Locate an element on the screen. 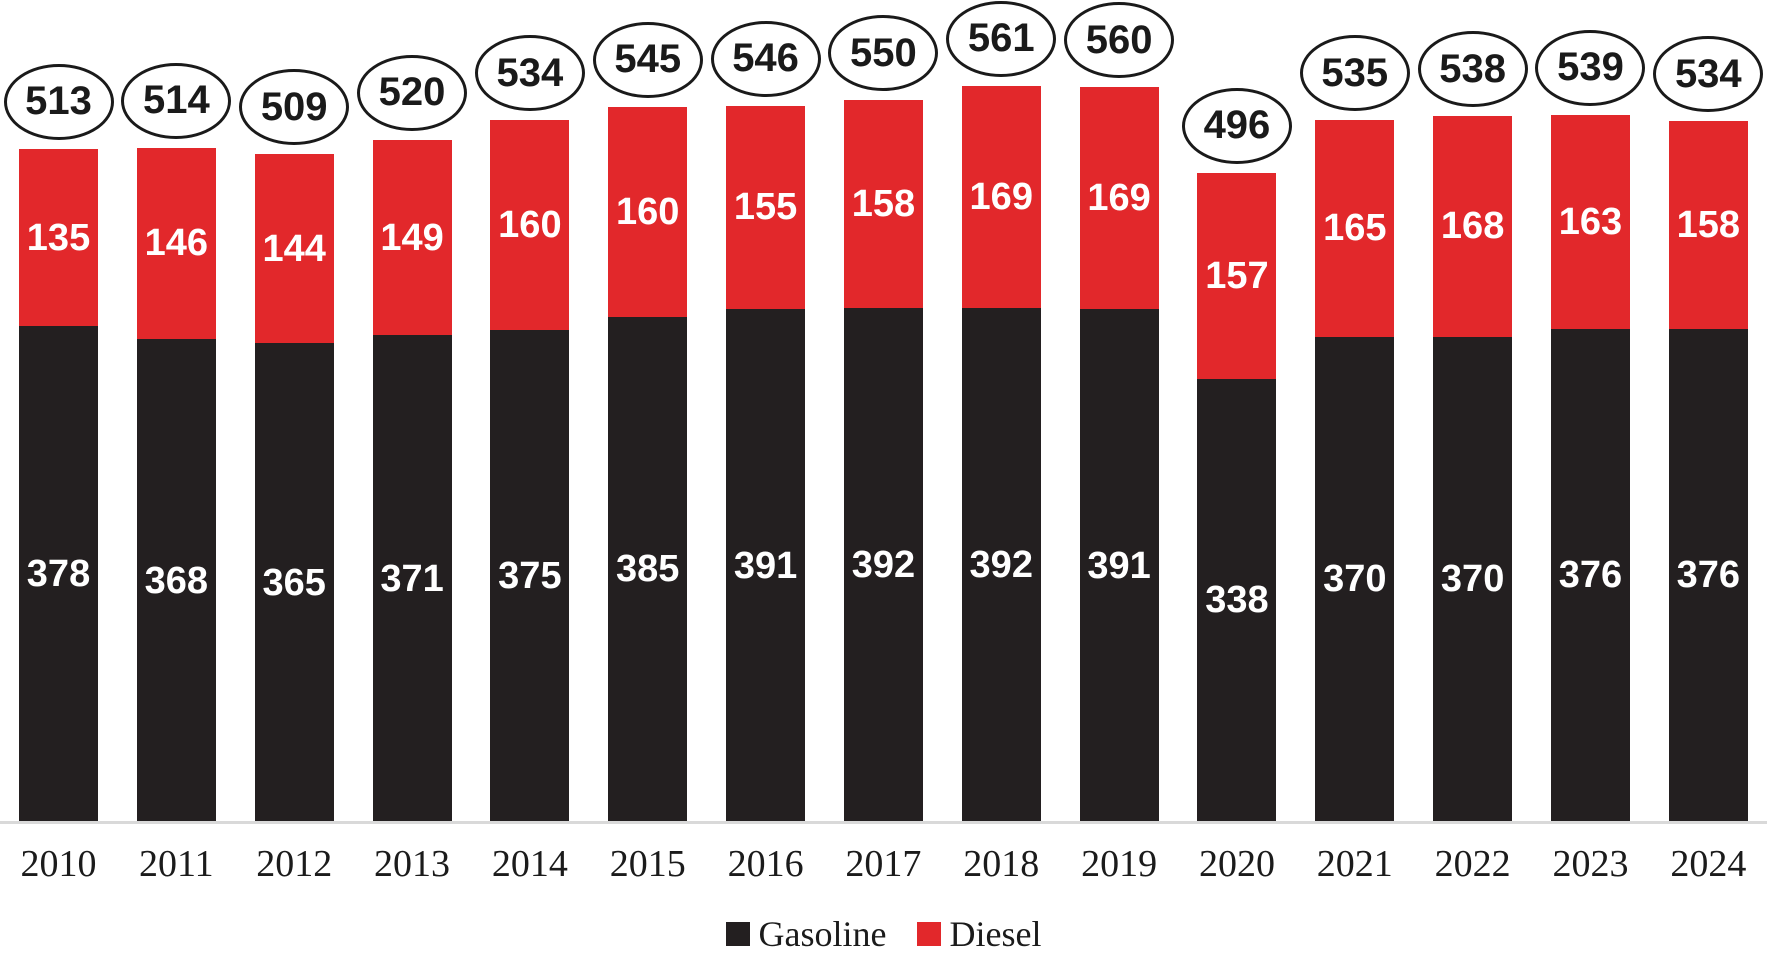 The image size is (1767, 963). bar-column-2023: 539 163 376 is located at coordinates (1590, 425).